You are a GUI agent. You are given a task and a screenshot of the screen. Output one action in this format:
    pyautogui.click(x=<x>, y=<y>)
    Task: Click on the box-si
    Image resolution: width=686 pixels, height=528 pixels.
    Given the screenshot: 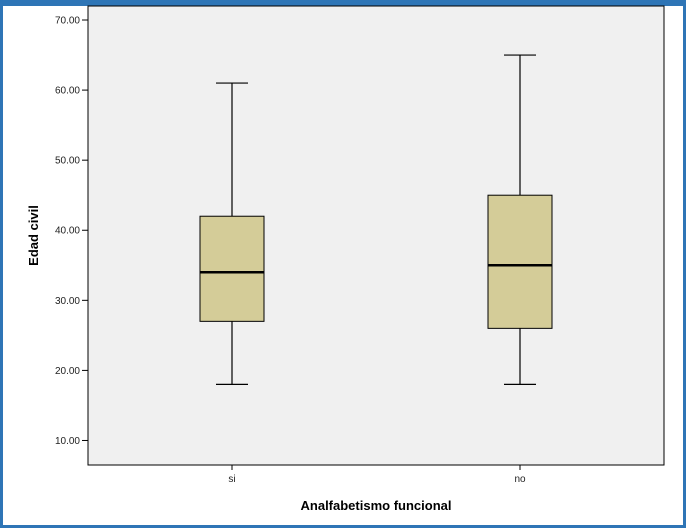 What is the action you would take?
    pyautogui.click(x=232, y=234)
    